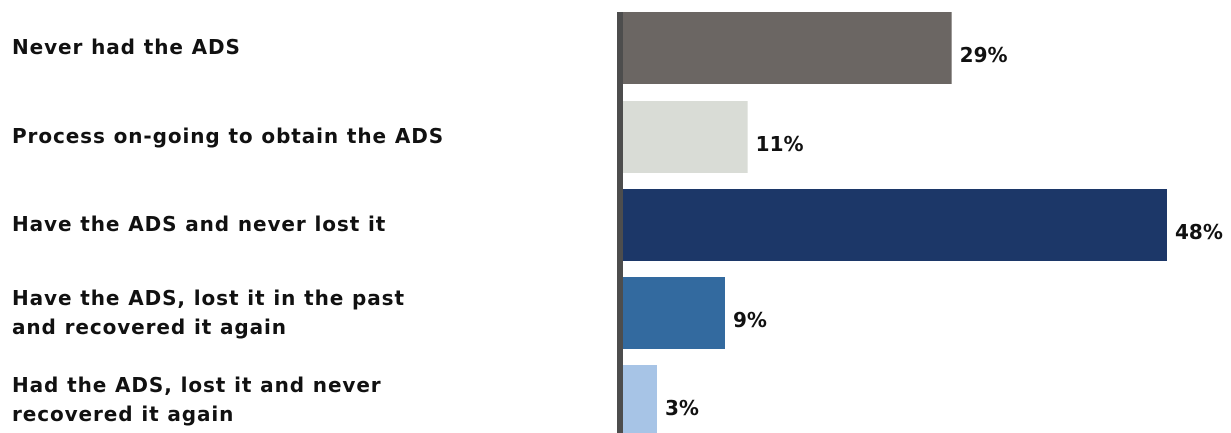 The height and width of the screenshot is (433, 1231). Describe the element at coordinates (682, 408) in the screenshot. I see `value-label-lost-never-recovered: 3%` at that location.